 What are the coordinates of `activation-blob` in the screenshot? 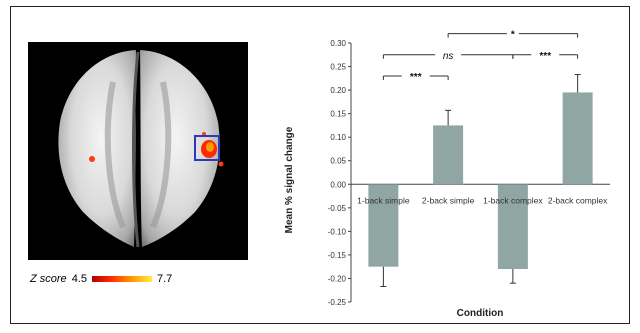 It's located at (92, 159).